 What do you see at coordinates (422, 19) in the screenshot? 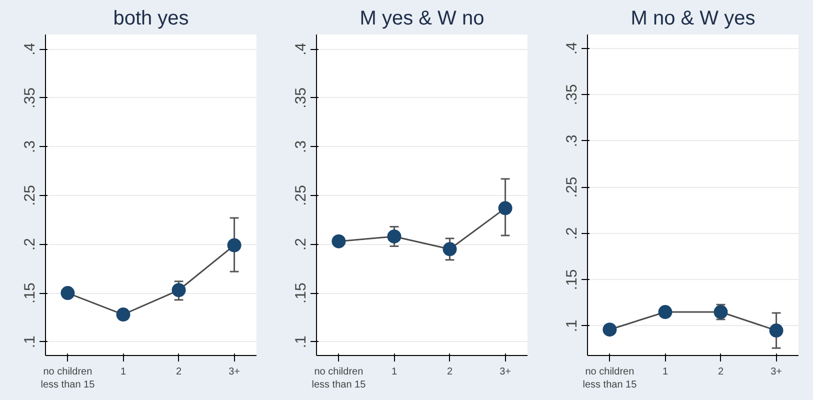
I see `chart-title: M yes & W no` at bounding box center [422, 19].